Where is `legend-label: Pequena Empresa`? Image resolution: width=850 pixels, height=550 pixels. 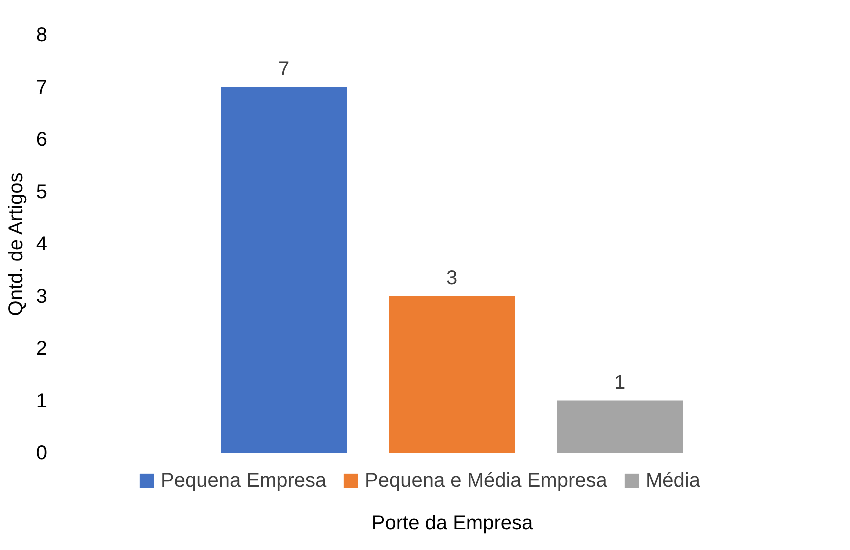 legend-label: Pequena Empresa is located at coordinates (244, 481).